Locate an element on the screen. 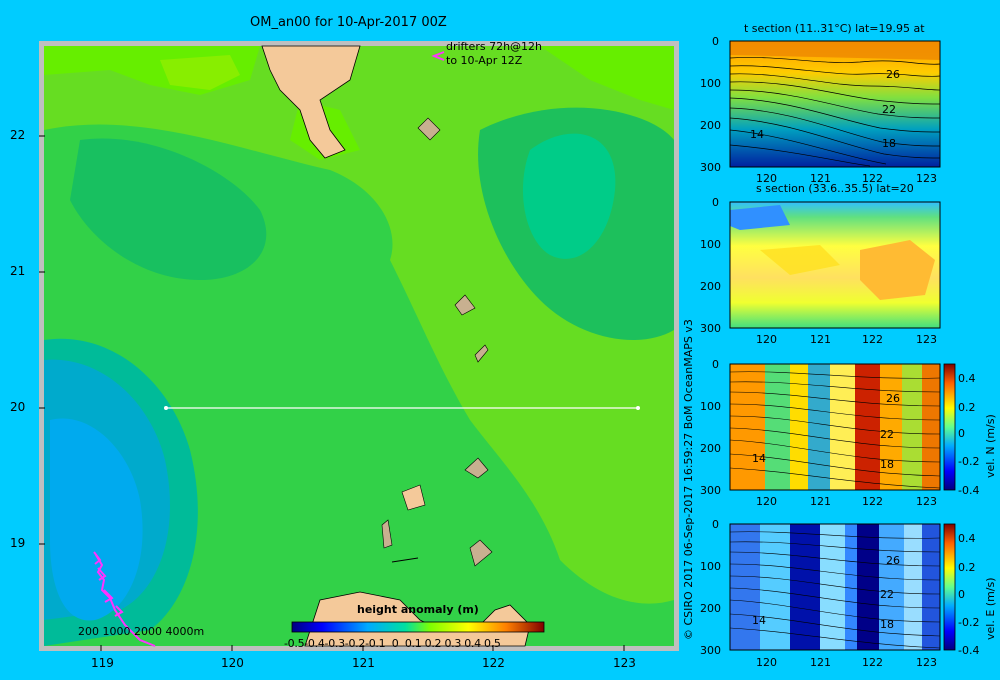 This screenshot has height=680, width=1000. lat-tick: 22 is located at coordinates (18, 135).